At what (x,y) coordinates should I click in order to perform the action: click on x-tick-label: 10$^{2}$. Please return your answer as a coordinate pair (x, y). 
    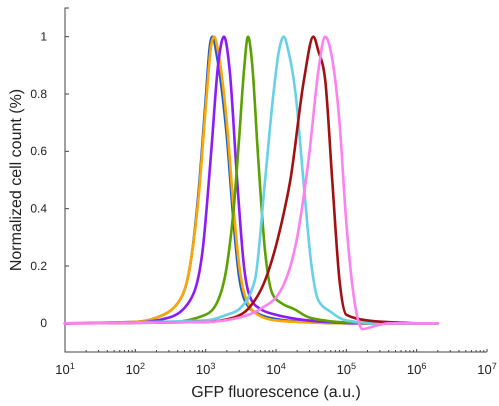
    Looking at the image, I should click on (136, 369).